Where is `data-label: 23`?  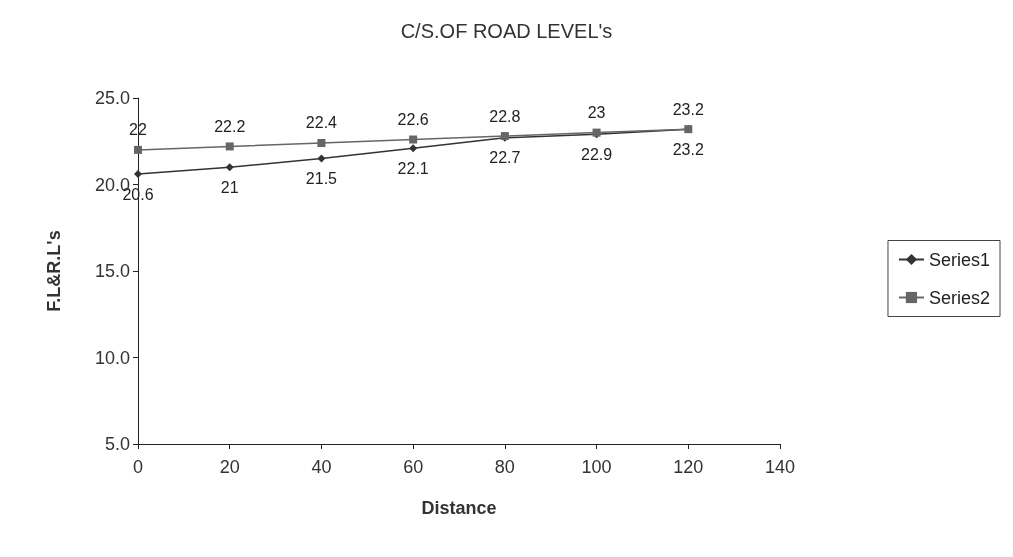
data-label: 23 is located at coordinates (596, 113).